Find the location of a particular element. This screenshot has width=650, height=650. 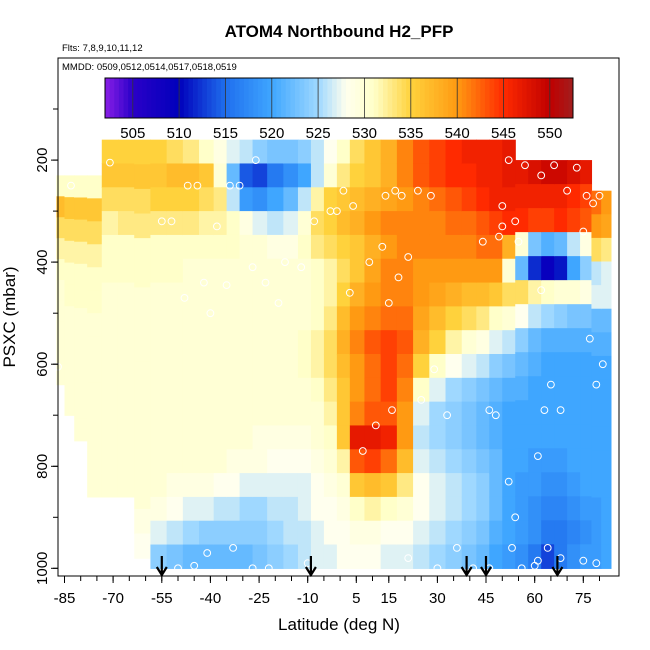

colorbar-tick-label: 510 is located at coordinates (179, 133).